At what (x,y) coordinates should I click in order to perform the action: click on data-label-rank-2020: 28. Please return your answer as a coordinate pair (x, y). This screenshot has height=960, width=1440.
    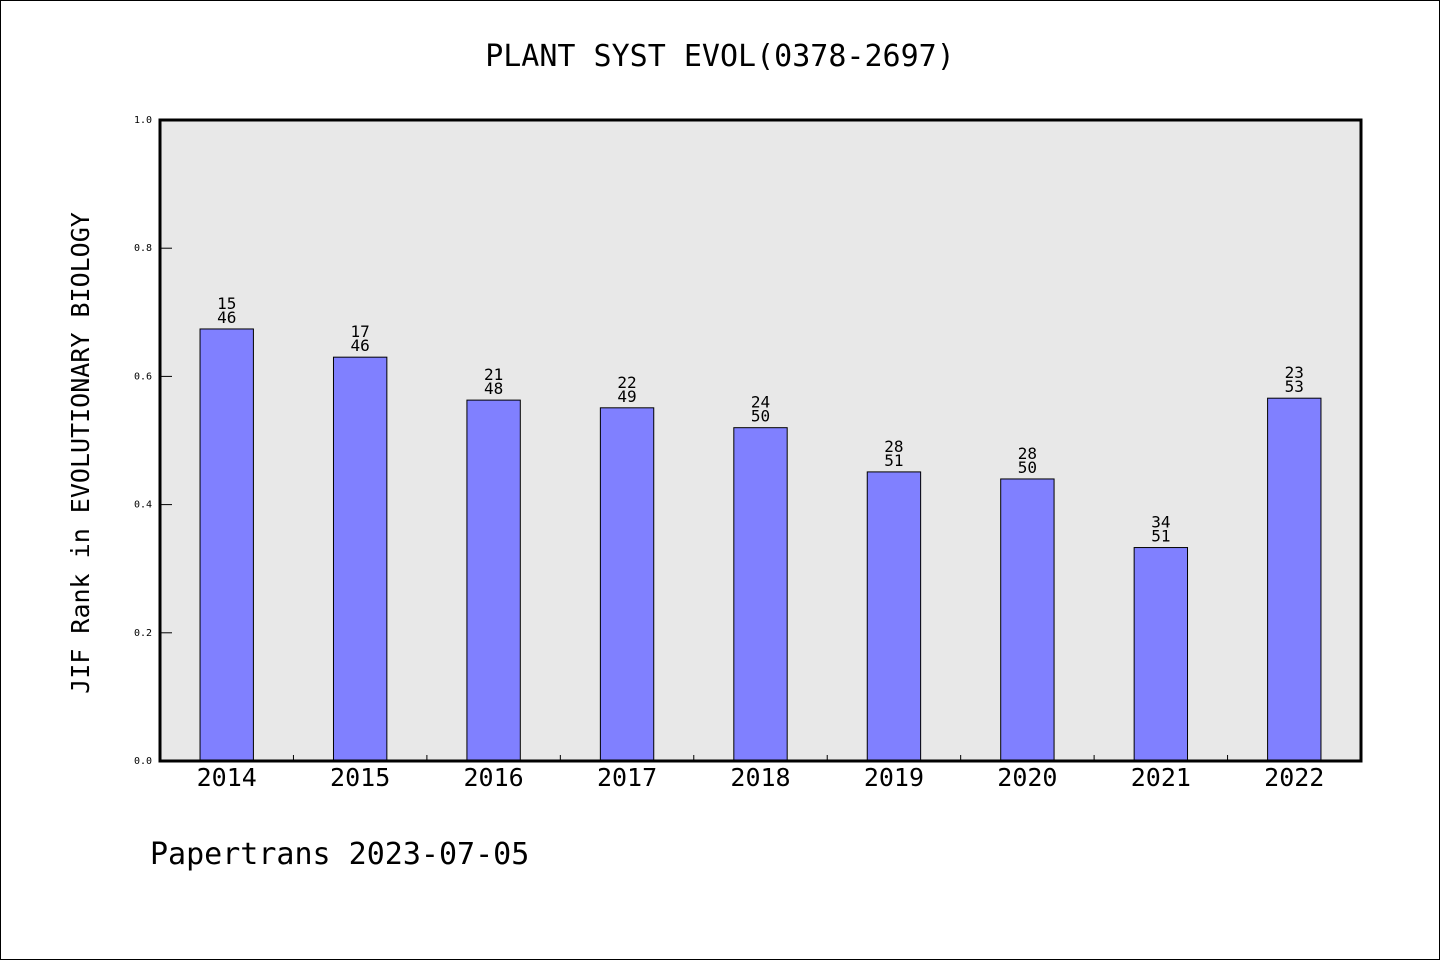
    Looking at the image, I should click on (1027, 453).